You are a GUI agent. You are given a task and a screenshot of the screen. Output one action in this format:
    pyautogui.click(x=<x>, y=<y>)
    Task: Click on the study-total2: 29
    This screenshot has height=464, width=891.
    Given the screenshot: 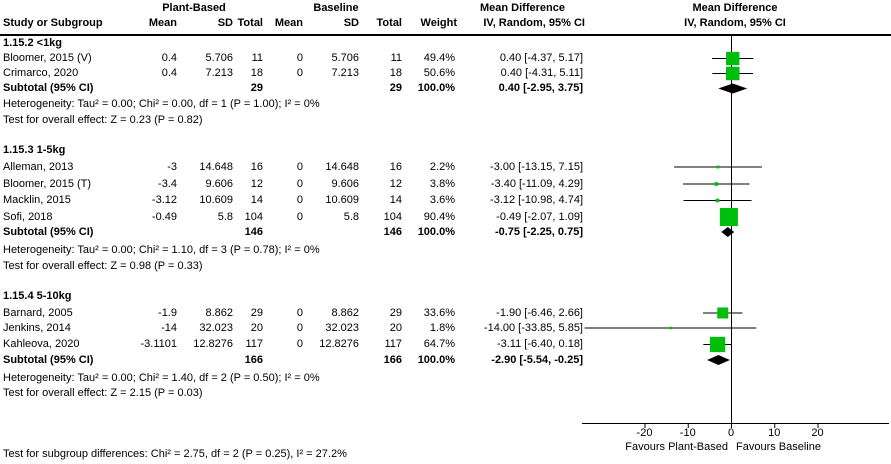 What is the action you would take?
    pyautogui.click(x=395, y=312)
    